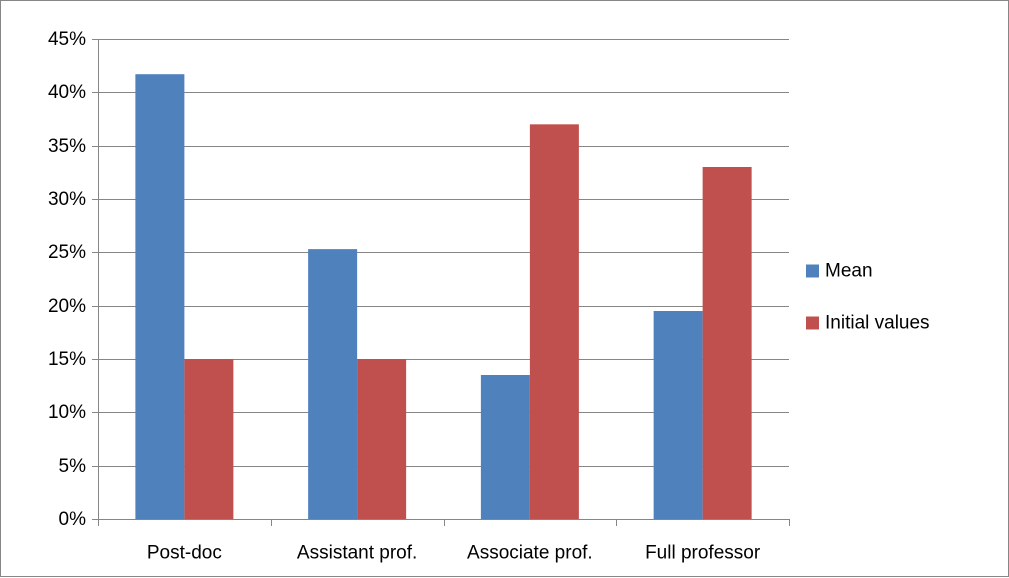  What do you see at coordinates (73, 466) in the screenshot?
I see `y-tick-label: 5%` at bounding box center [73, 466].